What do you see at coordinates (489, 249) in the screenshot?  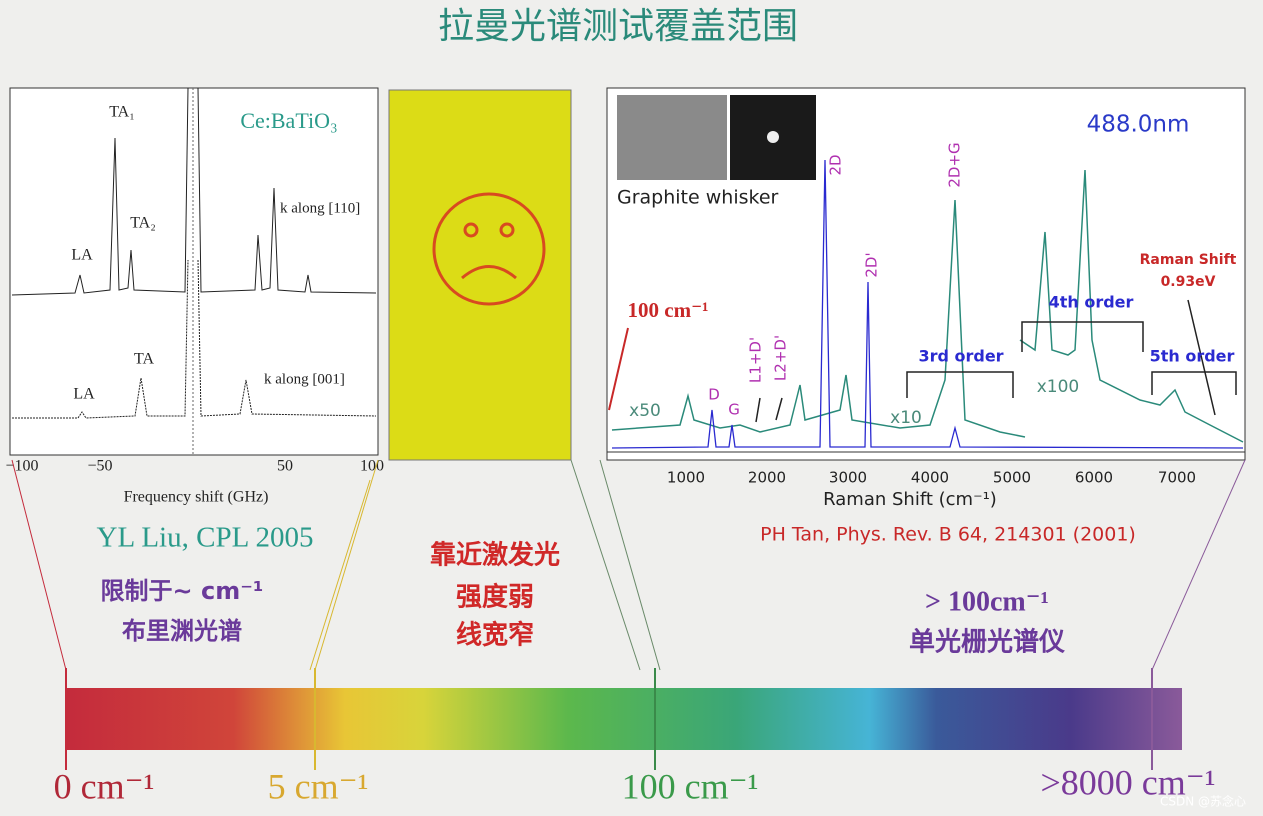 I see `sad-face` at bounding box center [489, 249].